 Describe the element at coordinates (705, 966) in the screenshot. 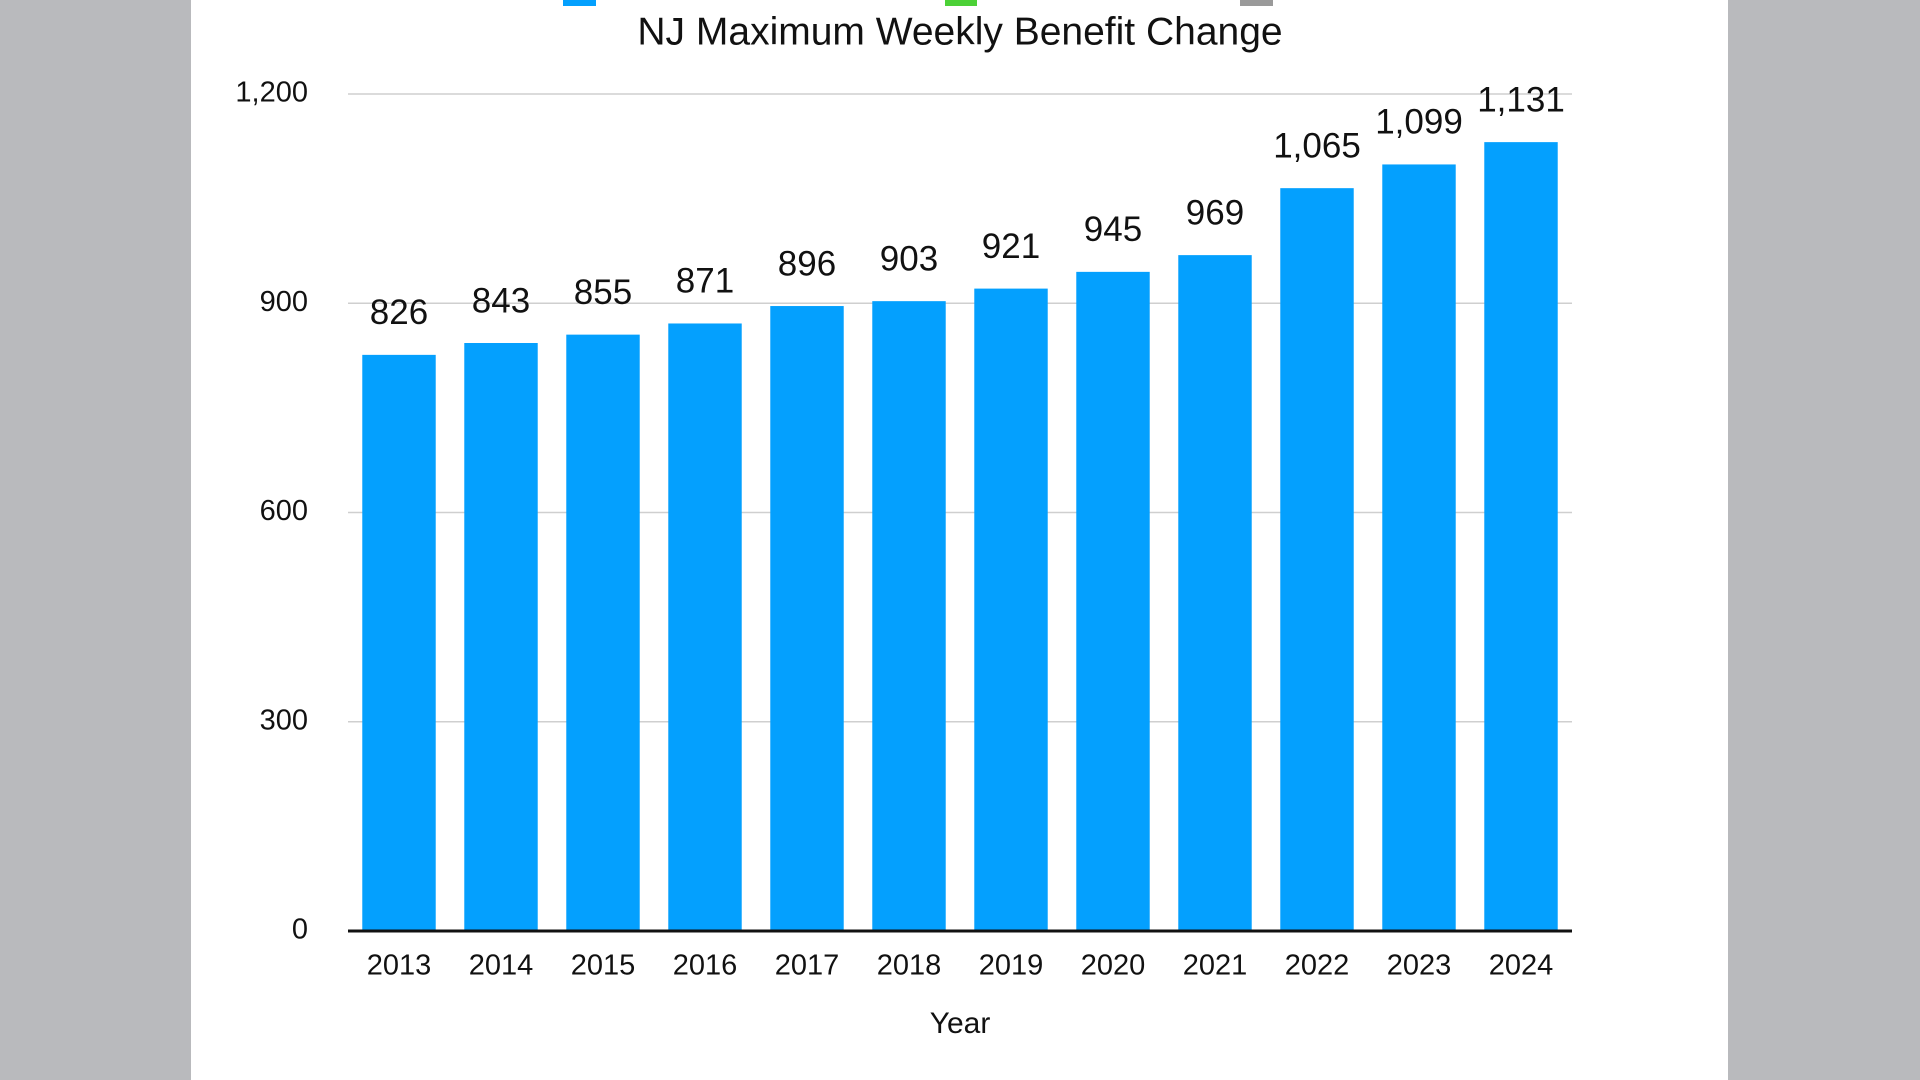

I see `x-tick-label: 2016` at that location.